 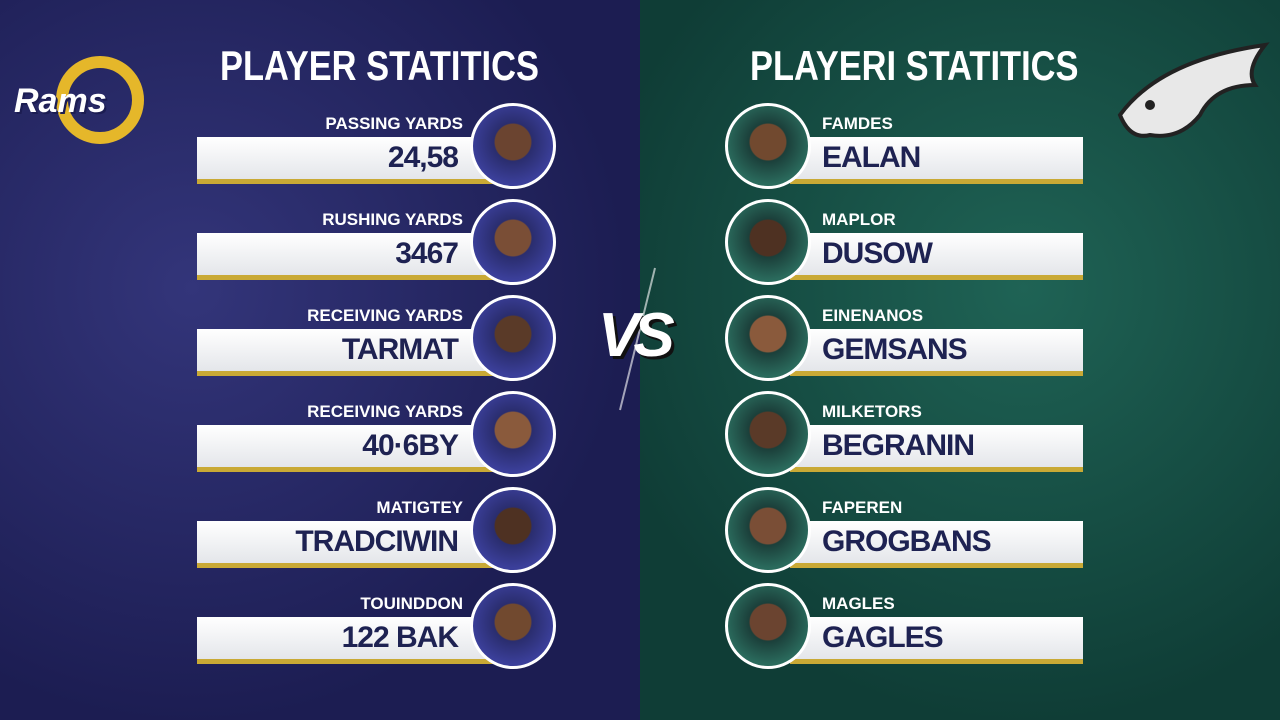 What do you see at coordinates (883, 637) in the screenshot?
I see `stat-value: GAGLES` at bounding box center [883, 637].